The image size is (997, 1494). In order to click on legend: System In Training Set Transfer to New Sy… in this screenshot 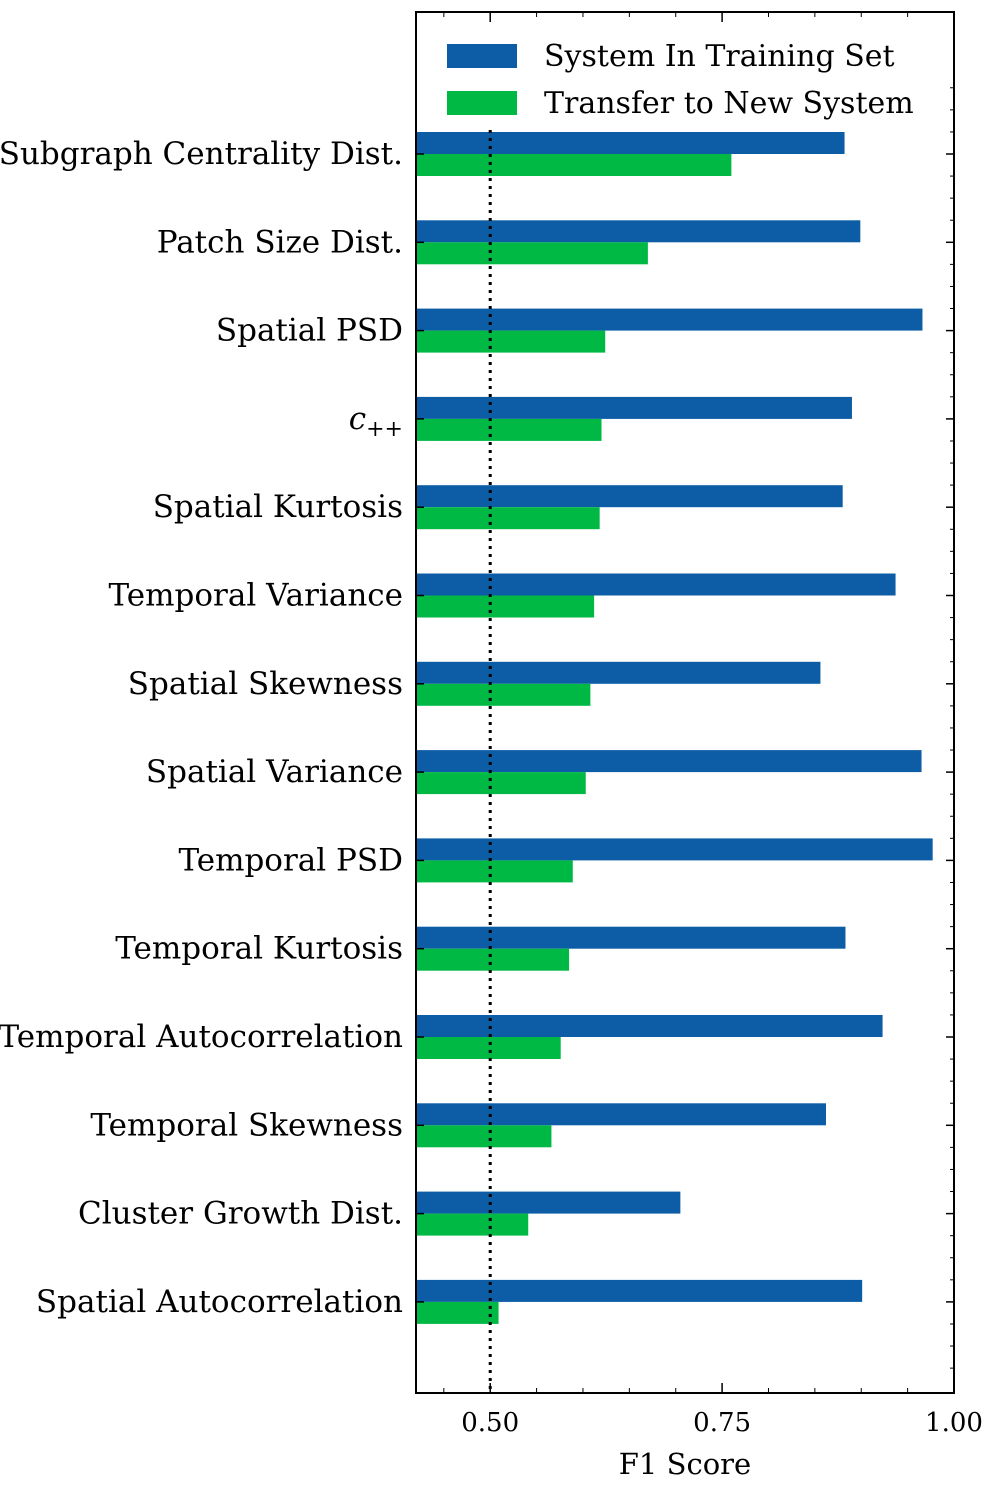, I will do `click(680, 80)`.